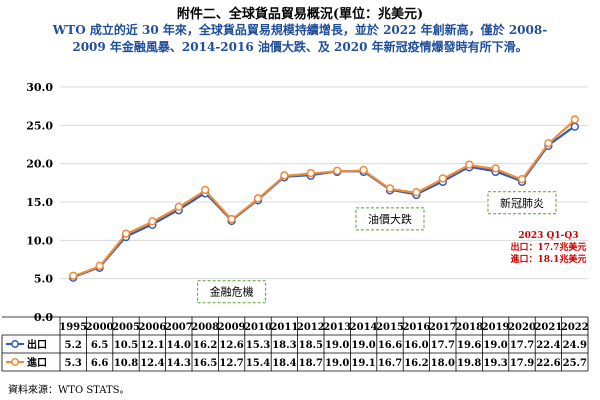 This screenshot has height=400, width=600. What do you see at coordinates (548, 247) in the screenshot?
I see `note-line: 出口：17.7兆美元` at bounding box center [548, 247].